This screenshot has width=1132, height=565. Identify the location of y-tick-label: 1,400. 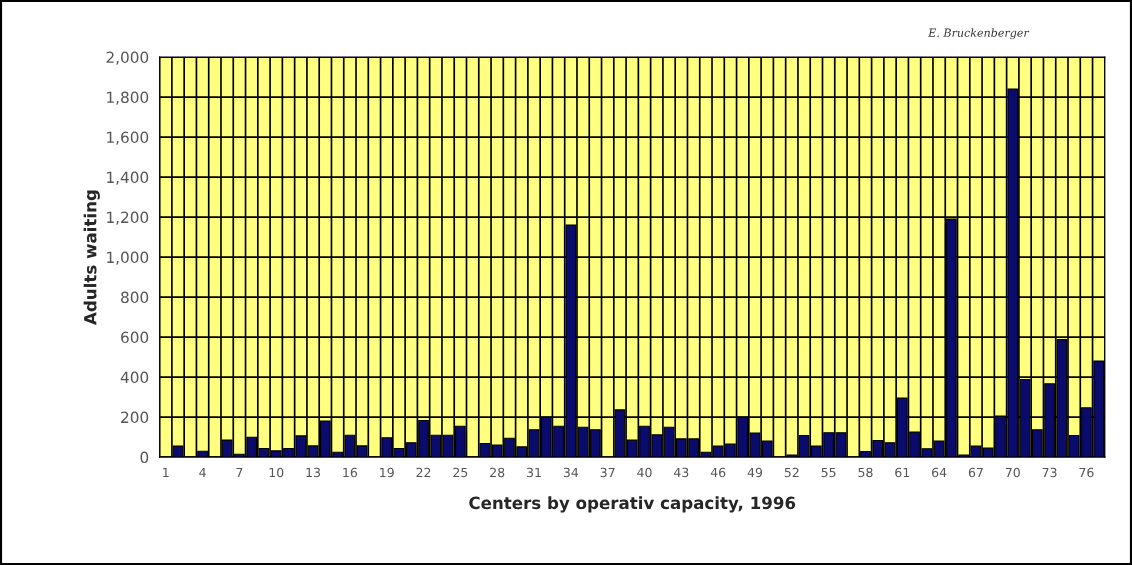
(128, 178).